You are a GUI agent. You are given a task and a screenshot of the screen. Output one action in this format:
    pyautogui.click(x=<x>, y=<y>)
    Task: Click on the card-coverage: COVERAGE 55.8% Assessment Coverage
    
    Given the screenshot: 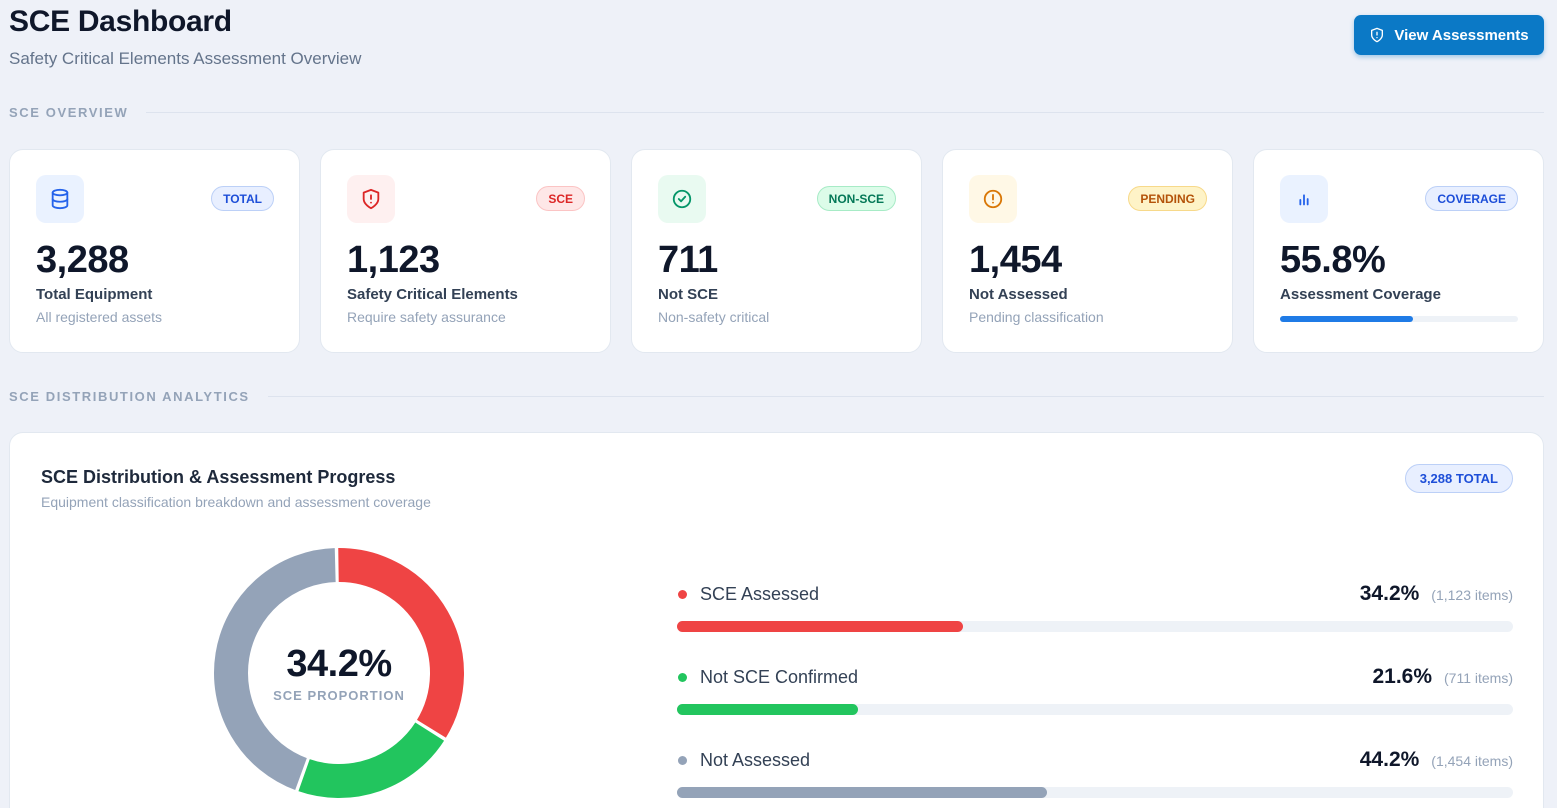 What is the action you would take?
    pyautogui.click(x=1398, y=251)
    